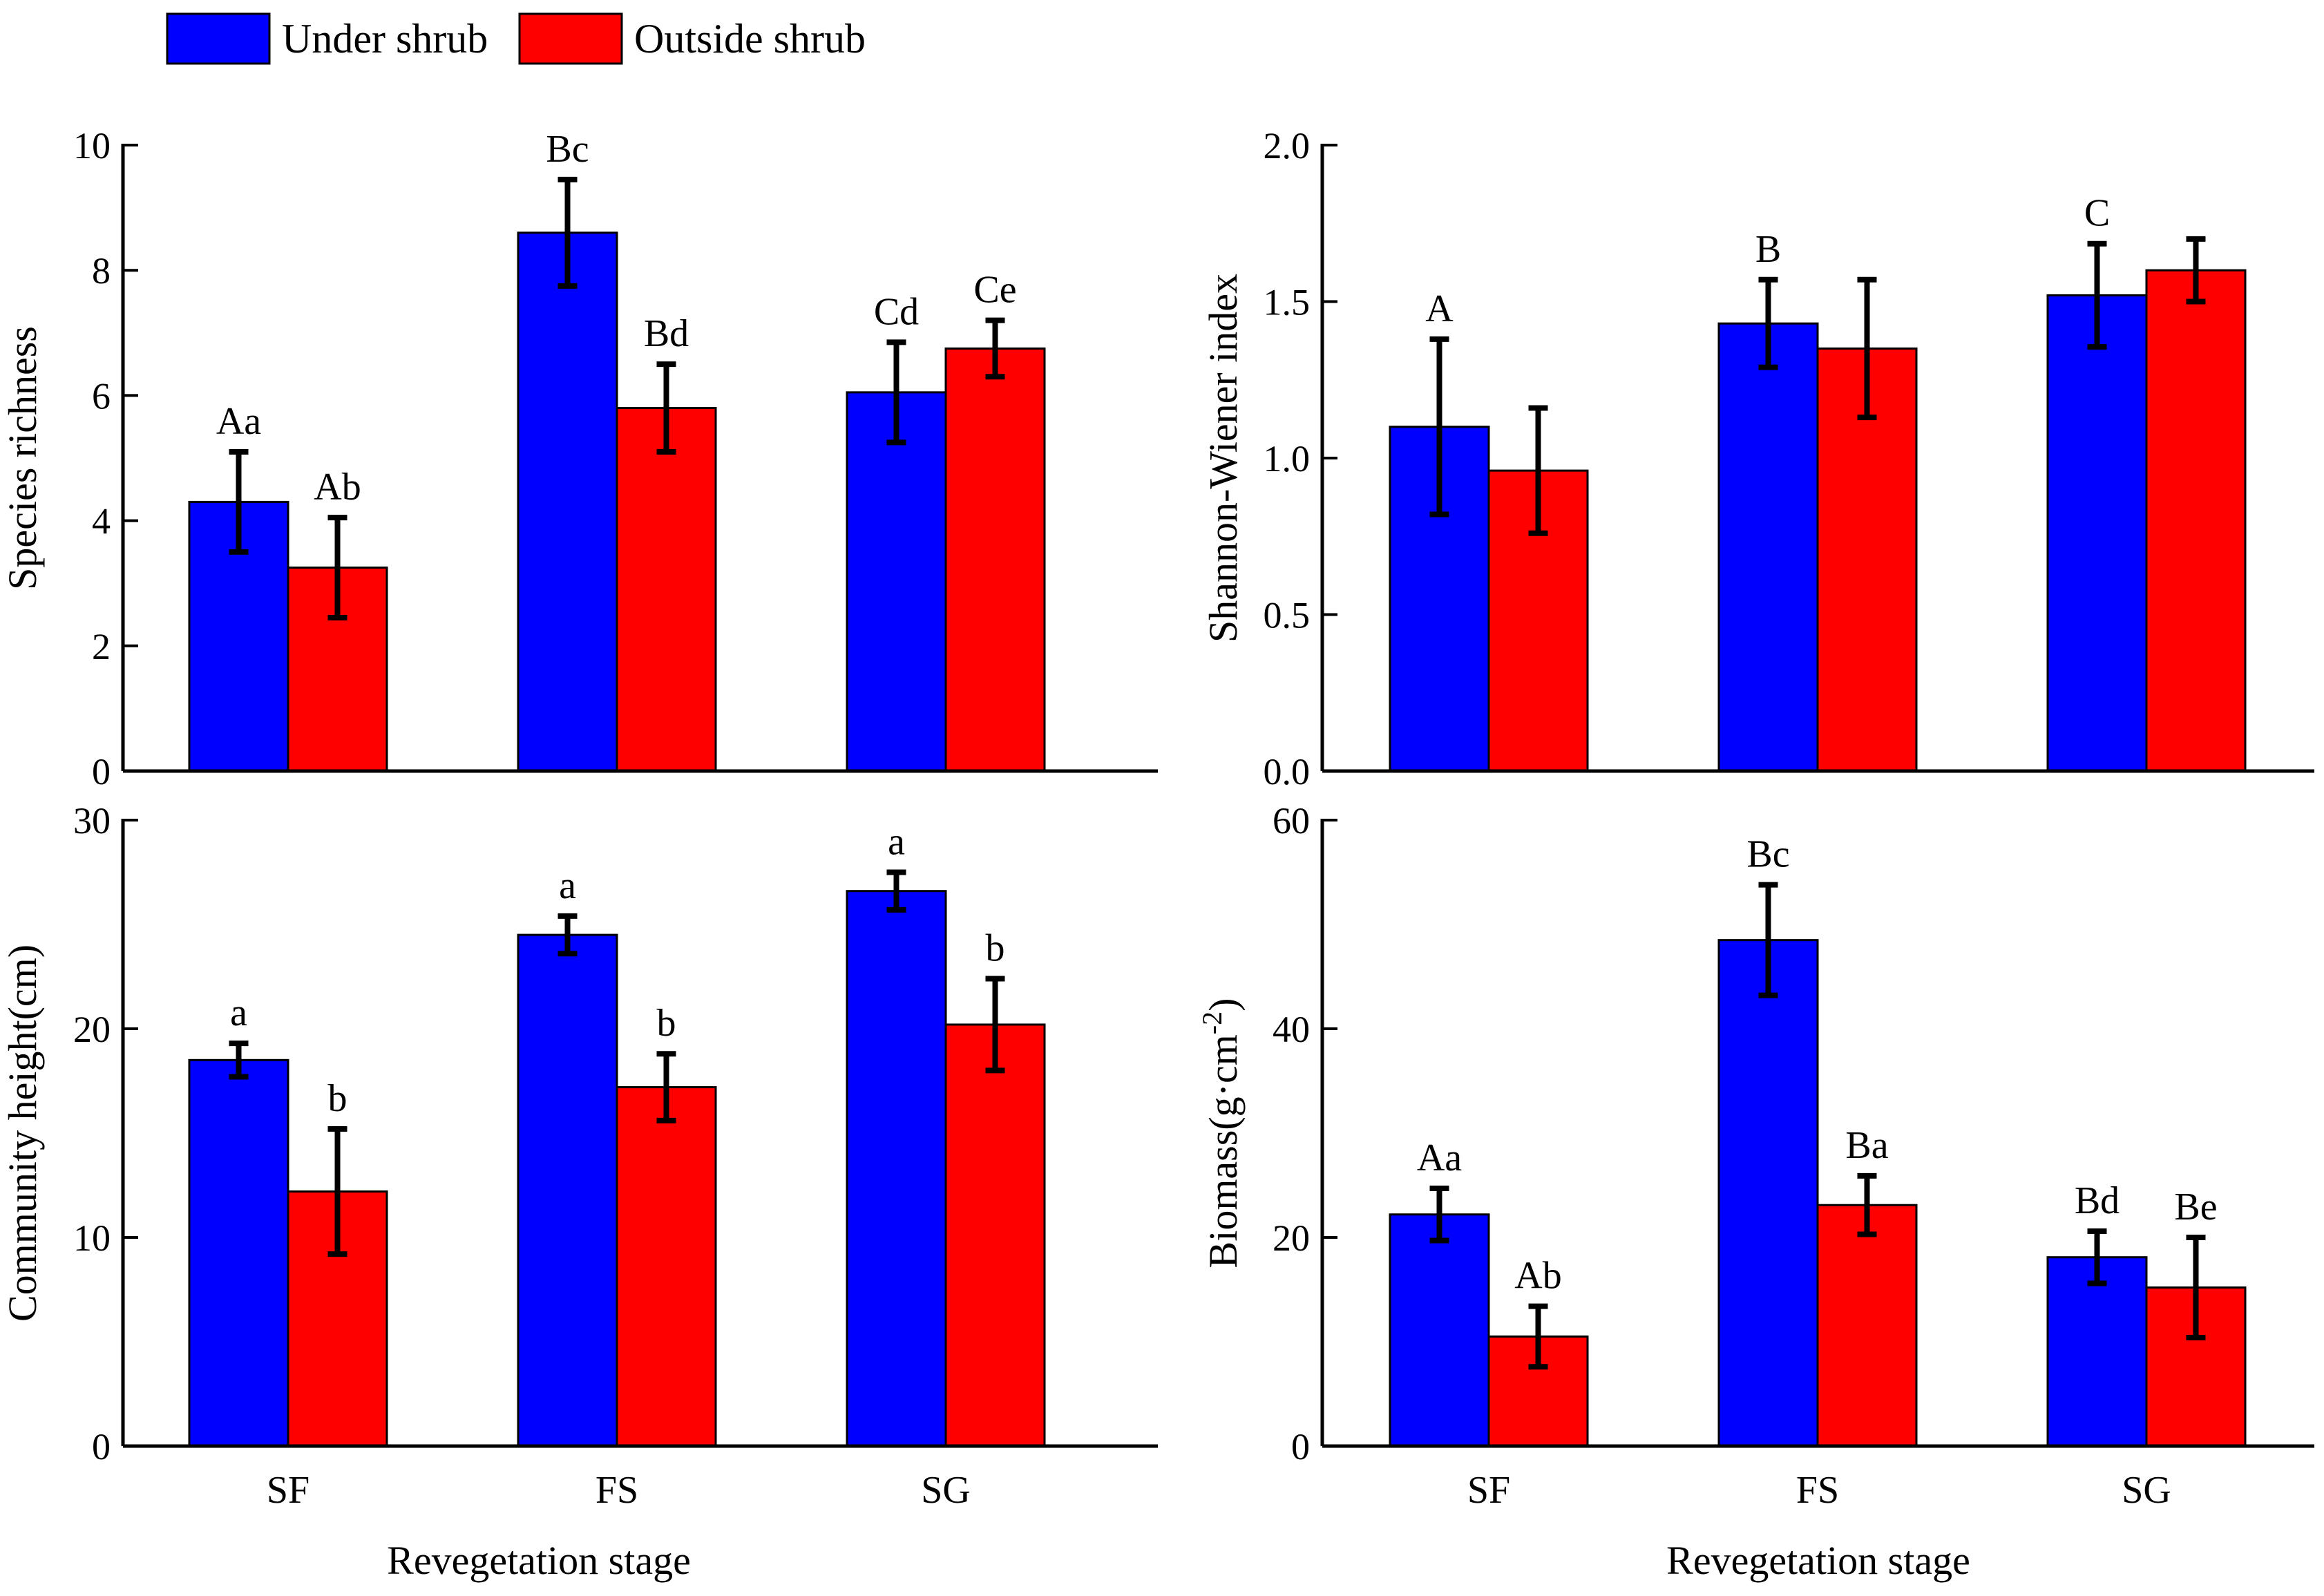 The image size is (2324, 1596). I want to click on community-height-bar-fs-outside, so click(666, 1266).